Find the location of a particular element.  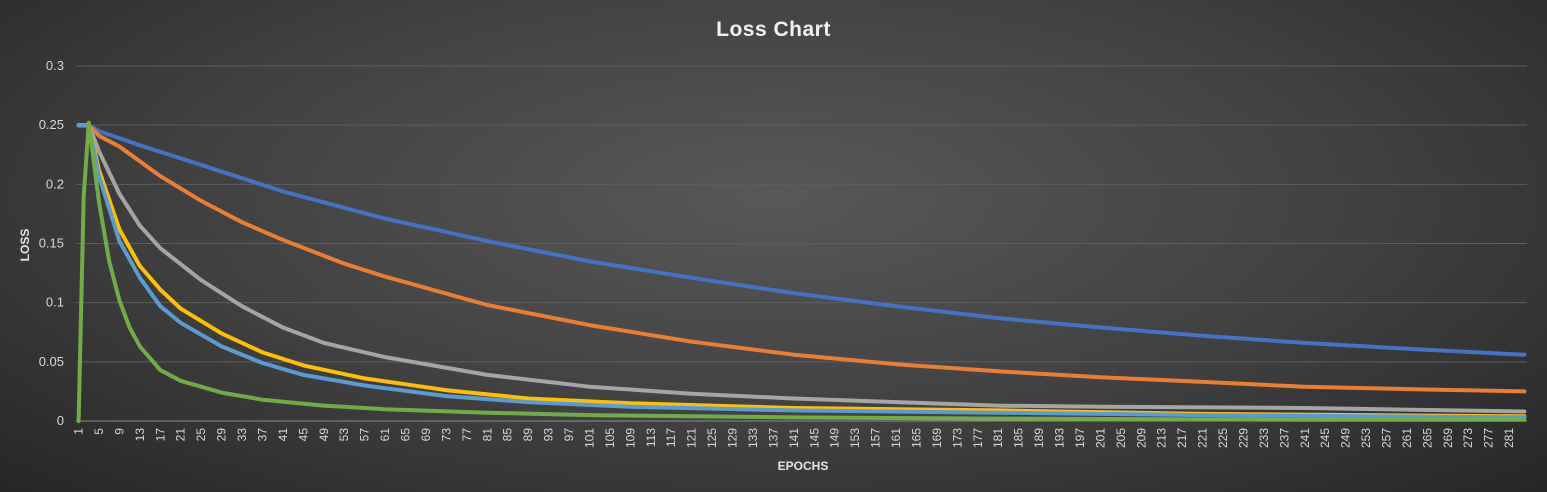

x-tick-label: 201 is located at coordinates (1100, 438).